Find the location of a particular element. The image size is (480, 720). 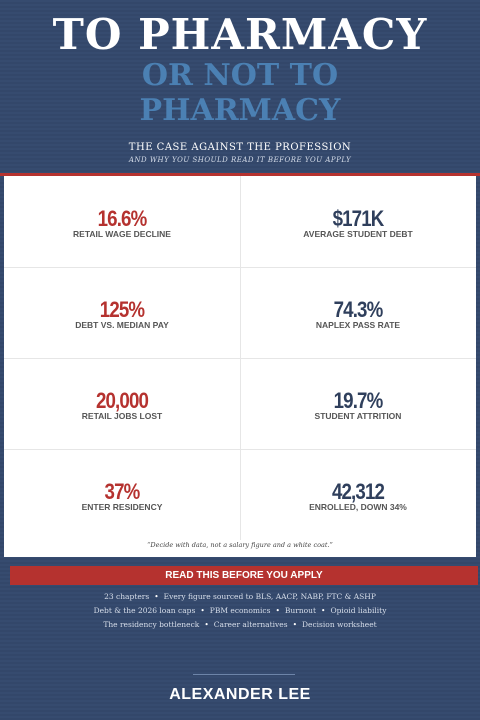

stat-label: AVERAGE STUDENT DEBT is located at coordinates (358, 234).